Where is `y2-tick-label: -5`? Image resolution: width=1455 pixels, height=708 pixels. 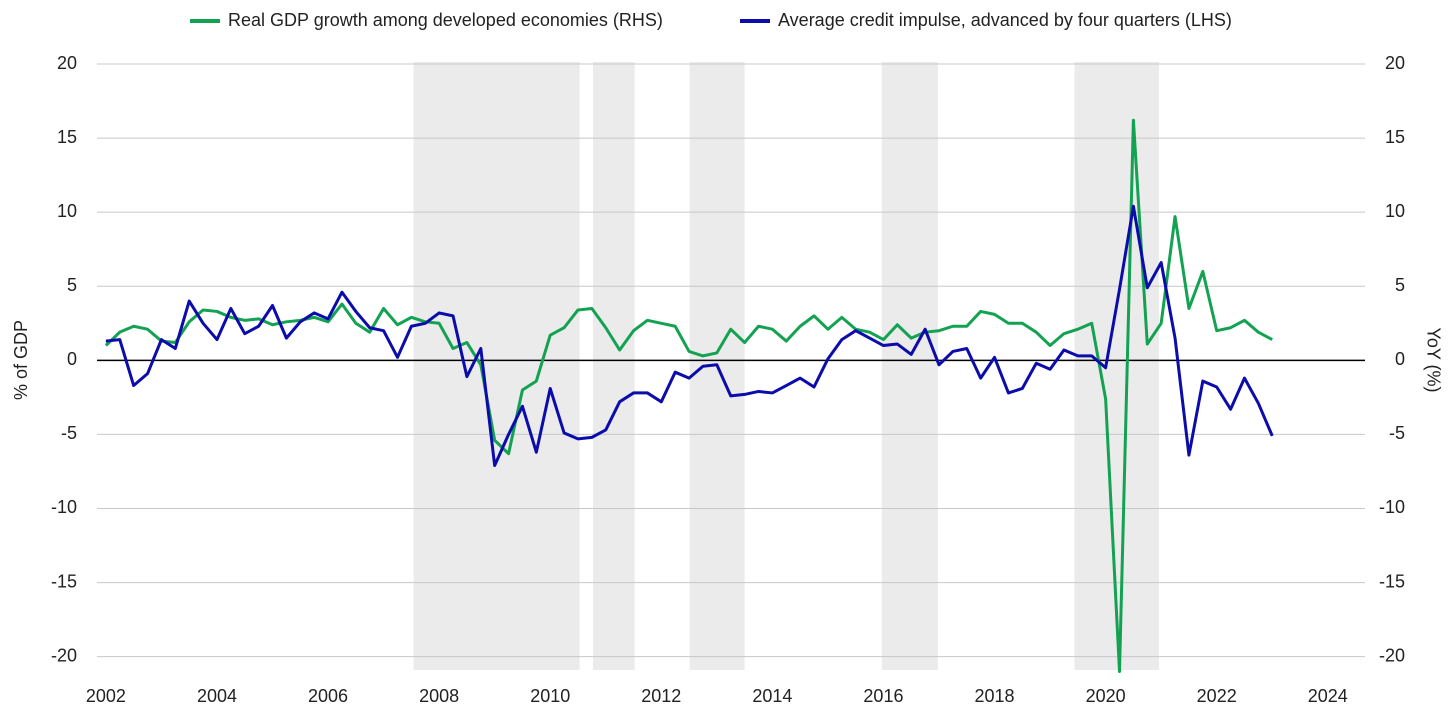
y2-tick-label: -5 is located at coordinates (1397, 433).